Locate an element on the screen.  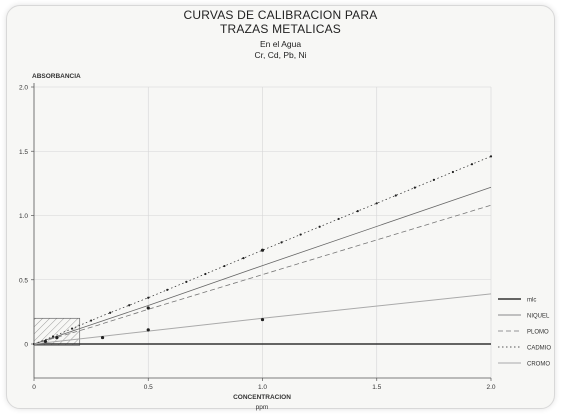
x-tick-label: 0 is located at coordinates (34, 387).